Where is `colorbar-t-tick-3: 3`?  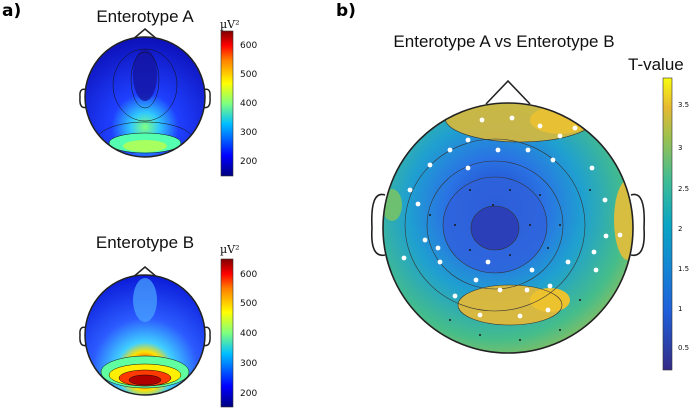
colorbar-t-tick-3: 3 is located at coordinates (680, 148).